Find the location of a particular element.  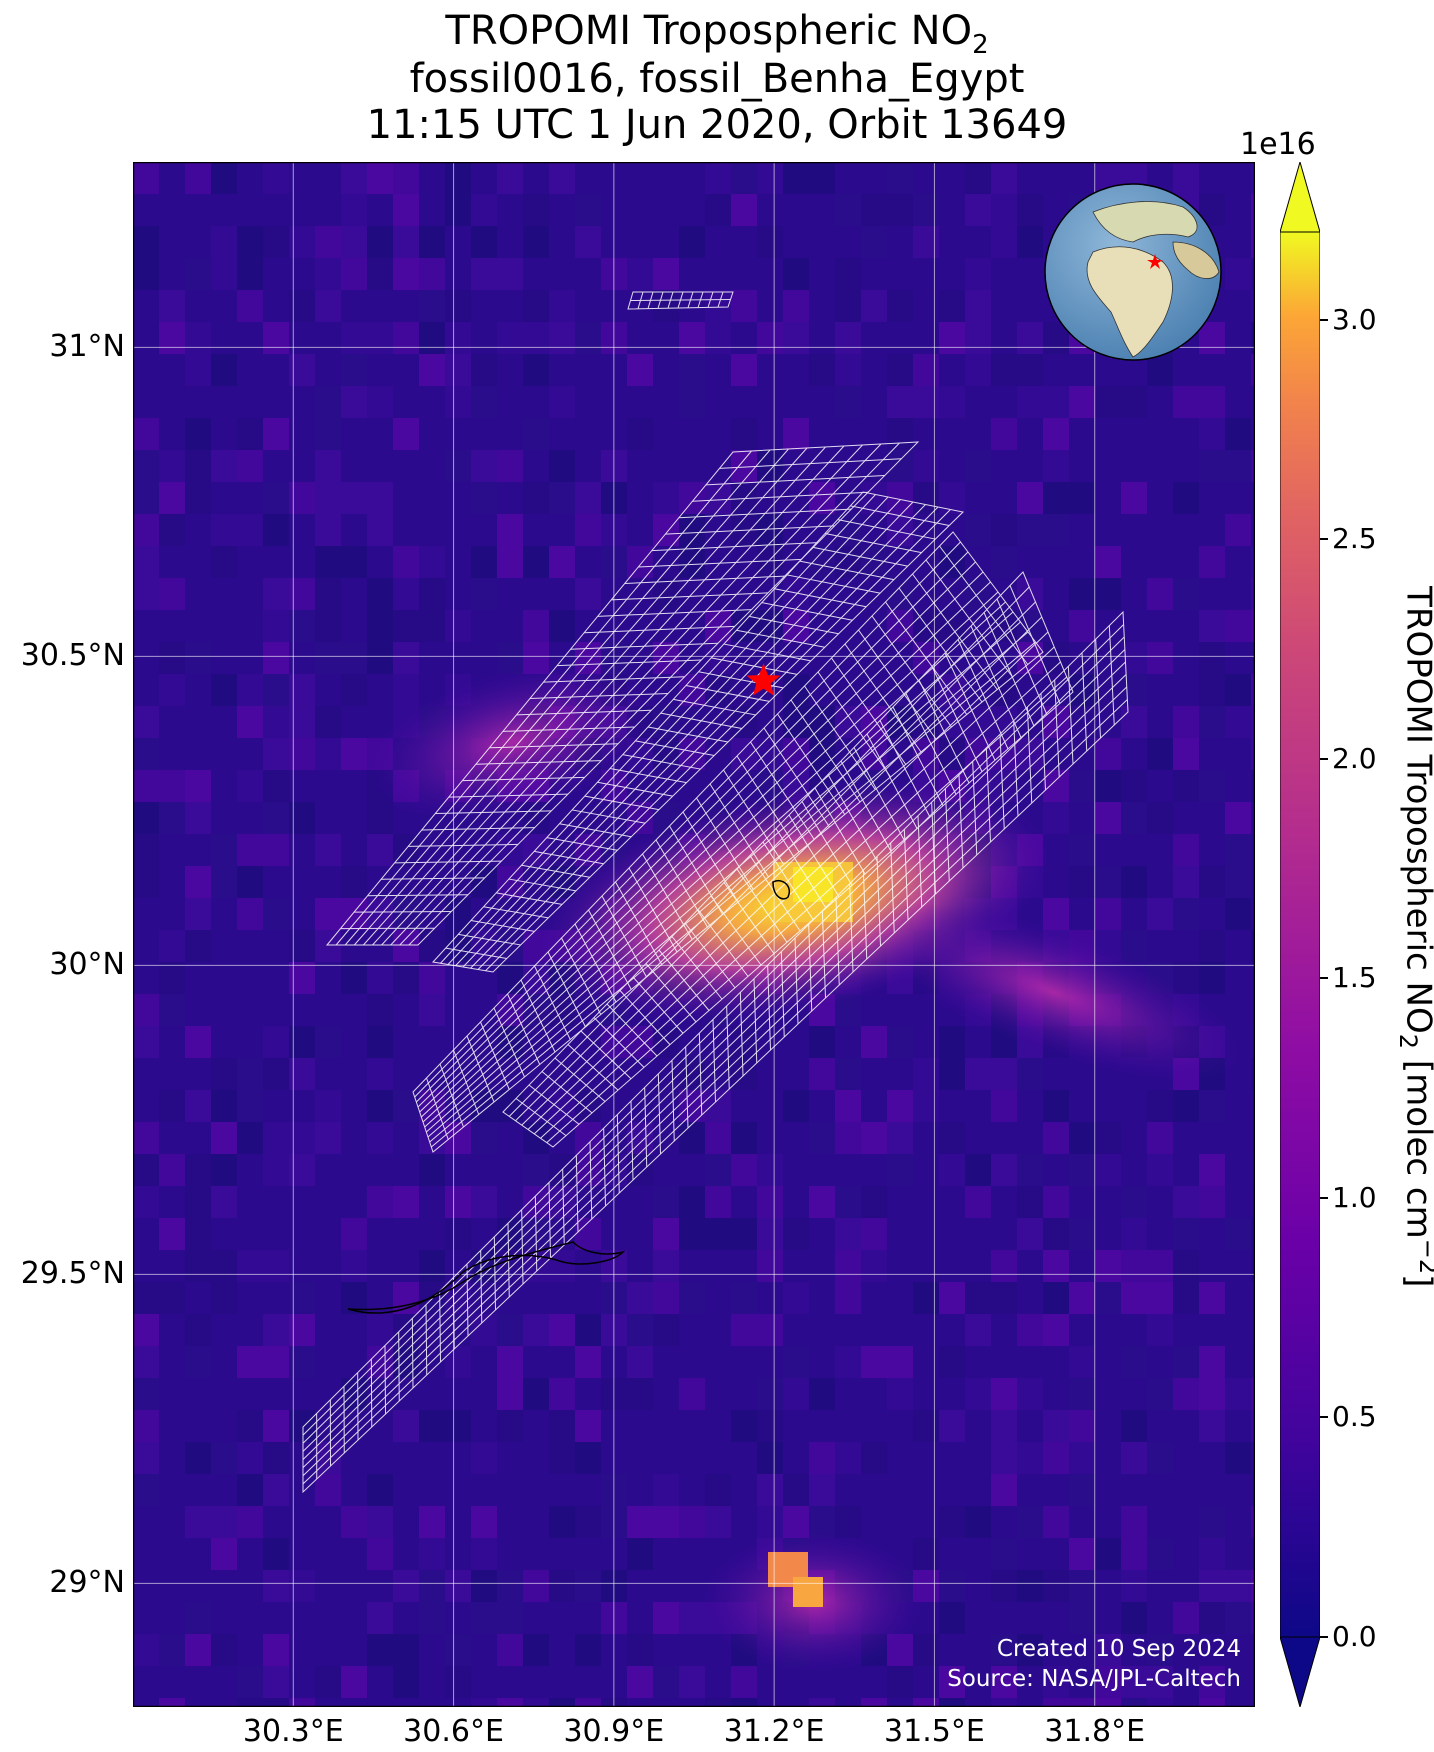

colorbar-svg is located at coordinates (1300, 934).